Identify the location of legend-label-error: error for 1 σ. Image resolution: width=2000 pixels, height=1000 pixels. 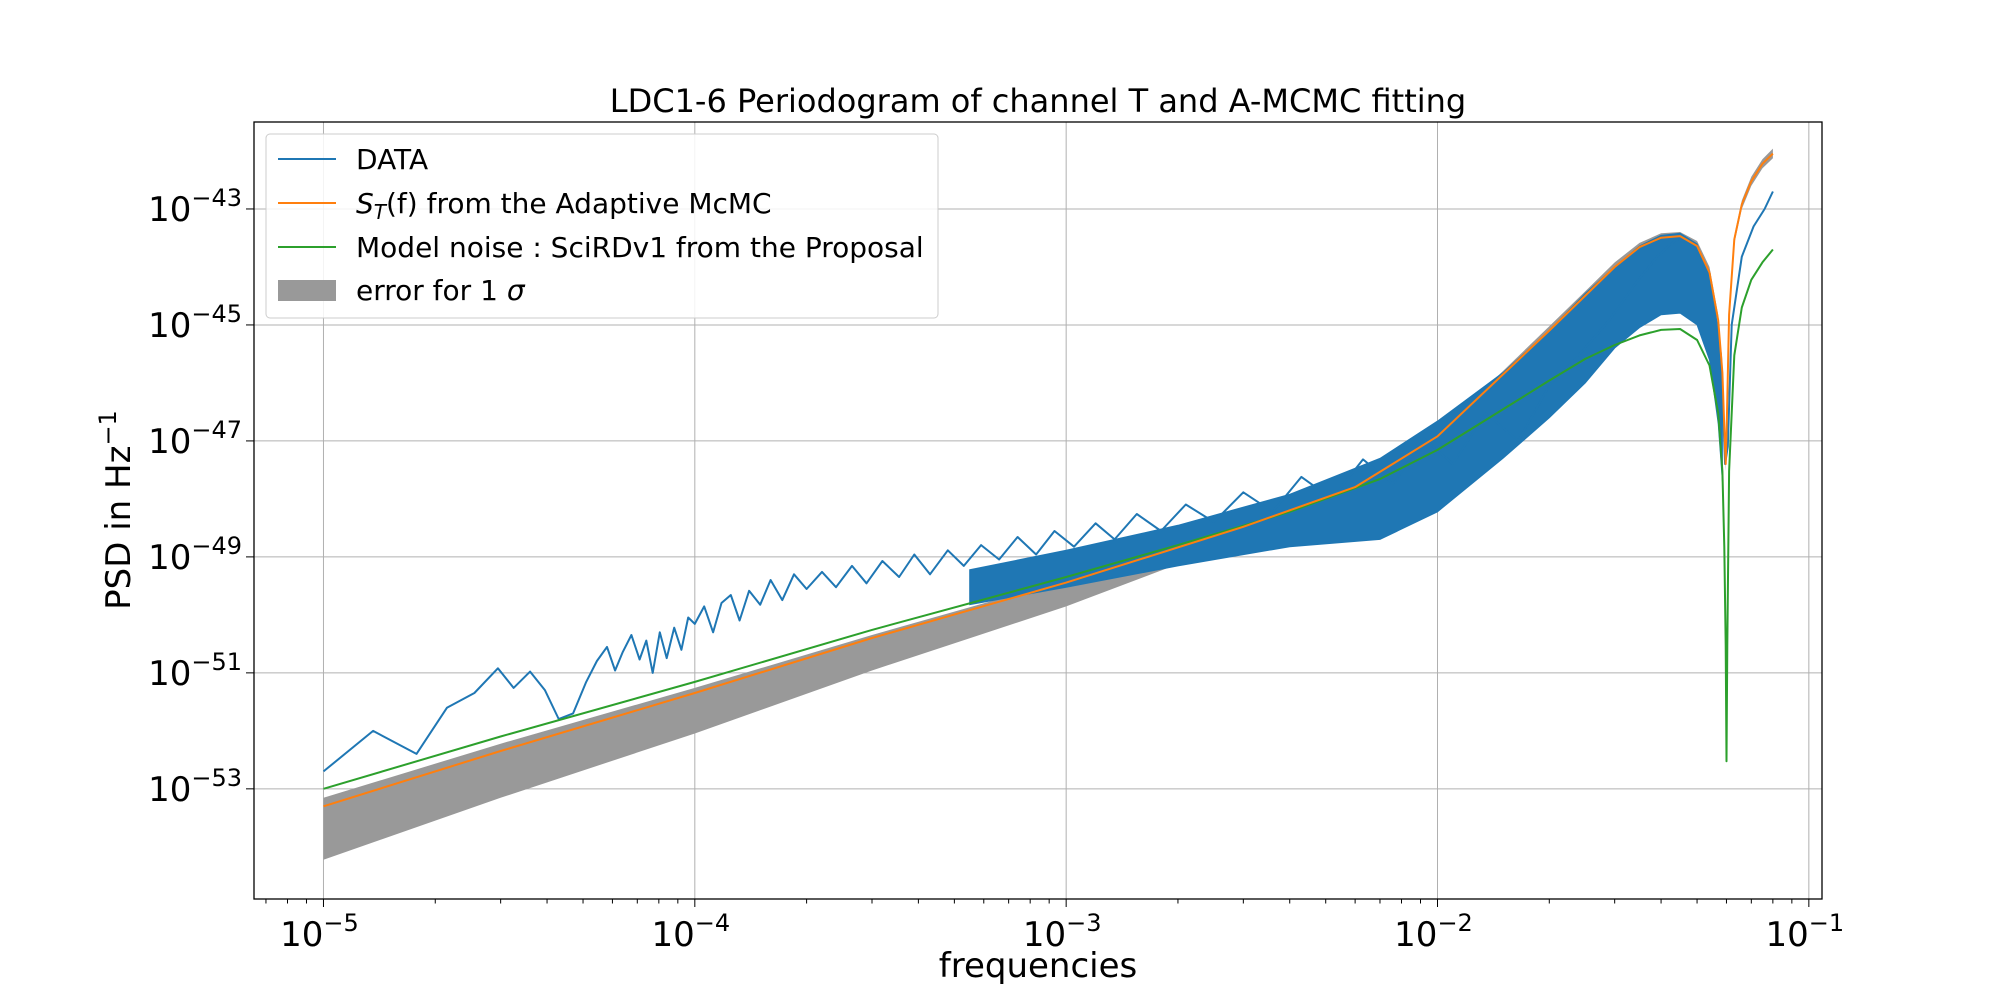
(441, 290).